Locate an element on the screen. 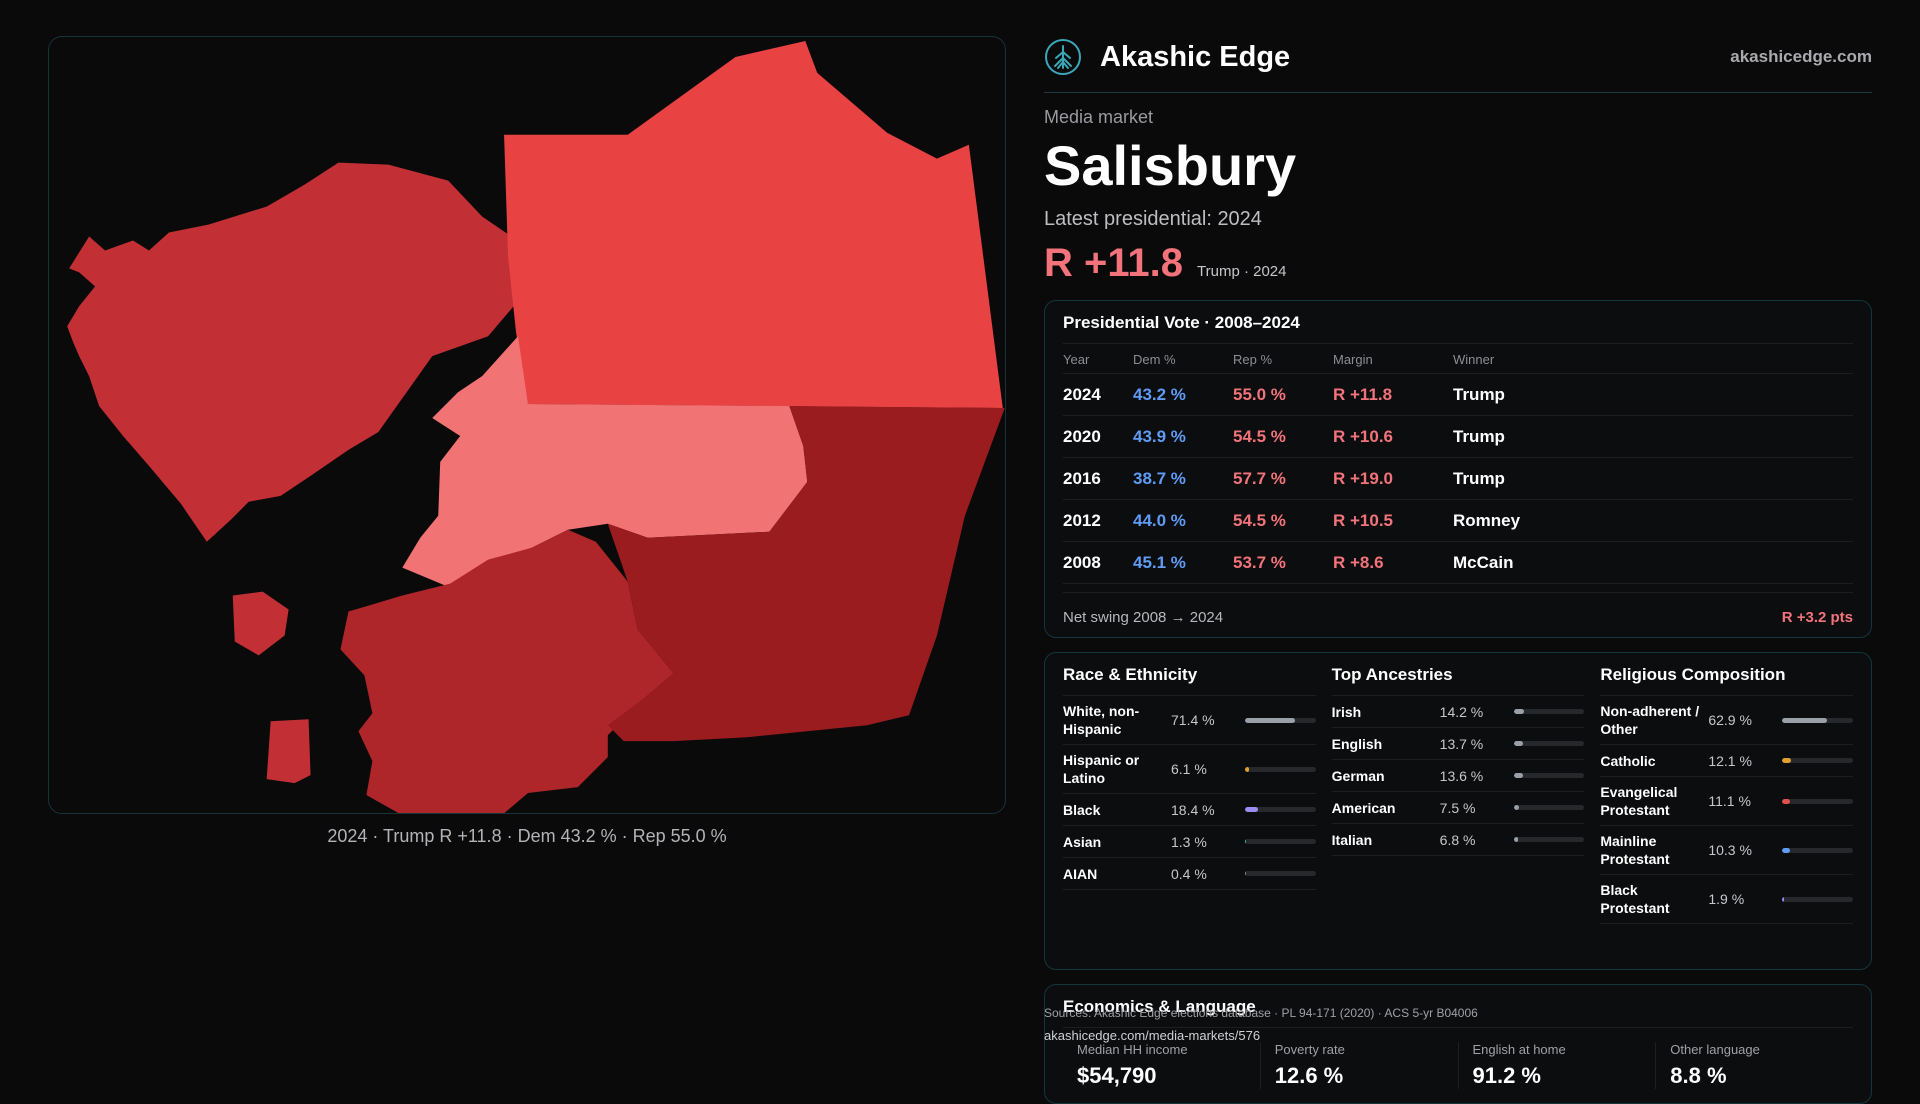 The height and width of the screenshot is (1104, 1920). map-region-south is located at coordinates (507, 671).